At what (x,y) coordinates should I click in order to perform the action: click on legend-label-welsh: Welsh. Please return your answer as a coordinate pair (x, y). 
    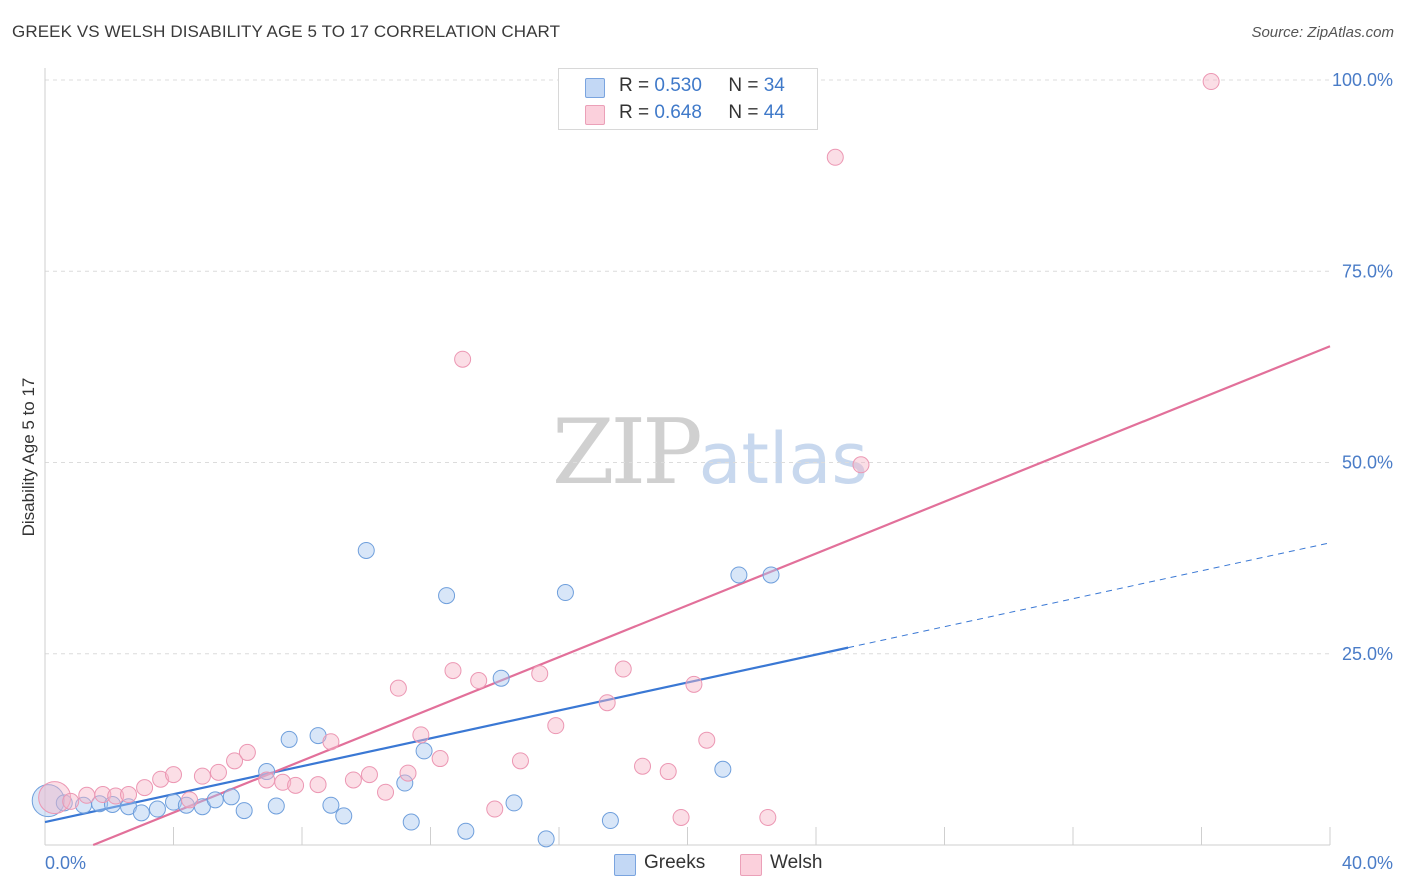
    Looking at the image, I should click on (796, 862).